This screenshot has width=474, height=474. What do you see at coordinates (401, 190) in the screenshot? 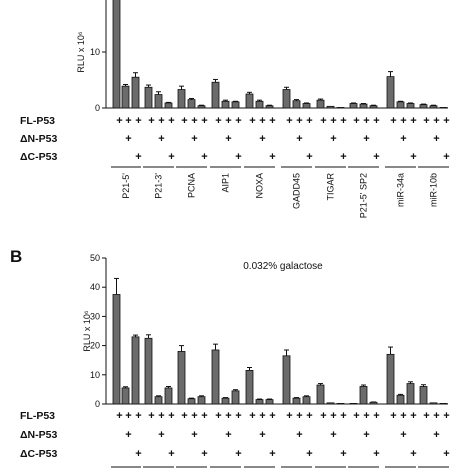
I see `group-label: miR-34a` at bounding box center [401, 190].